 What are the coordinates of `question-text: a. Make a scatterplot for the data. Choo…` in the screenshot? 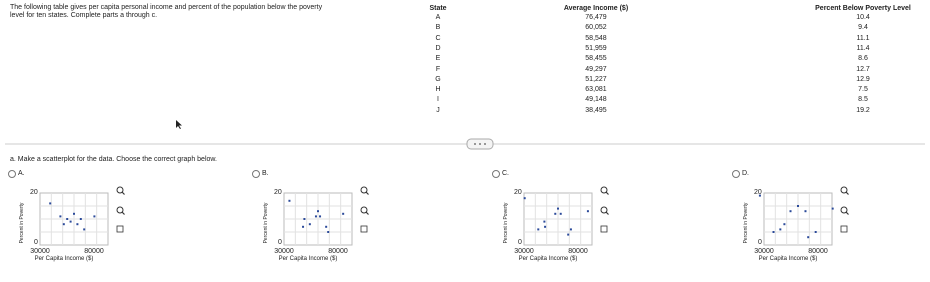 It's located at (114, 159).